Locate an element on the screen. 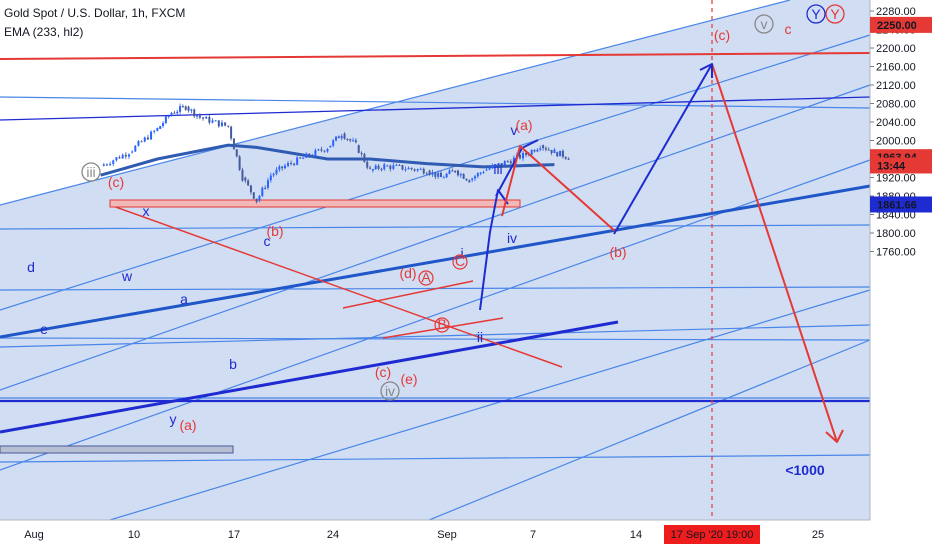 Image resolution: width=932 pixels, height=550 pixels. wave-label: (b) is located at coordinates (617, 252).